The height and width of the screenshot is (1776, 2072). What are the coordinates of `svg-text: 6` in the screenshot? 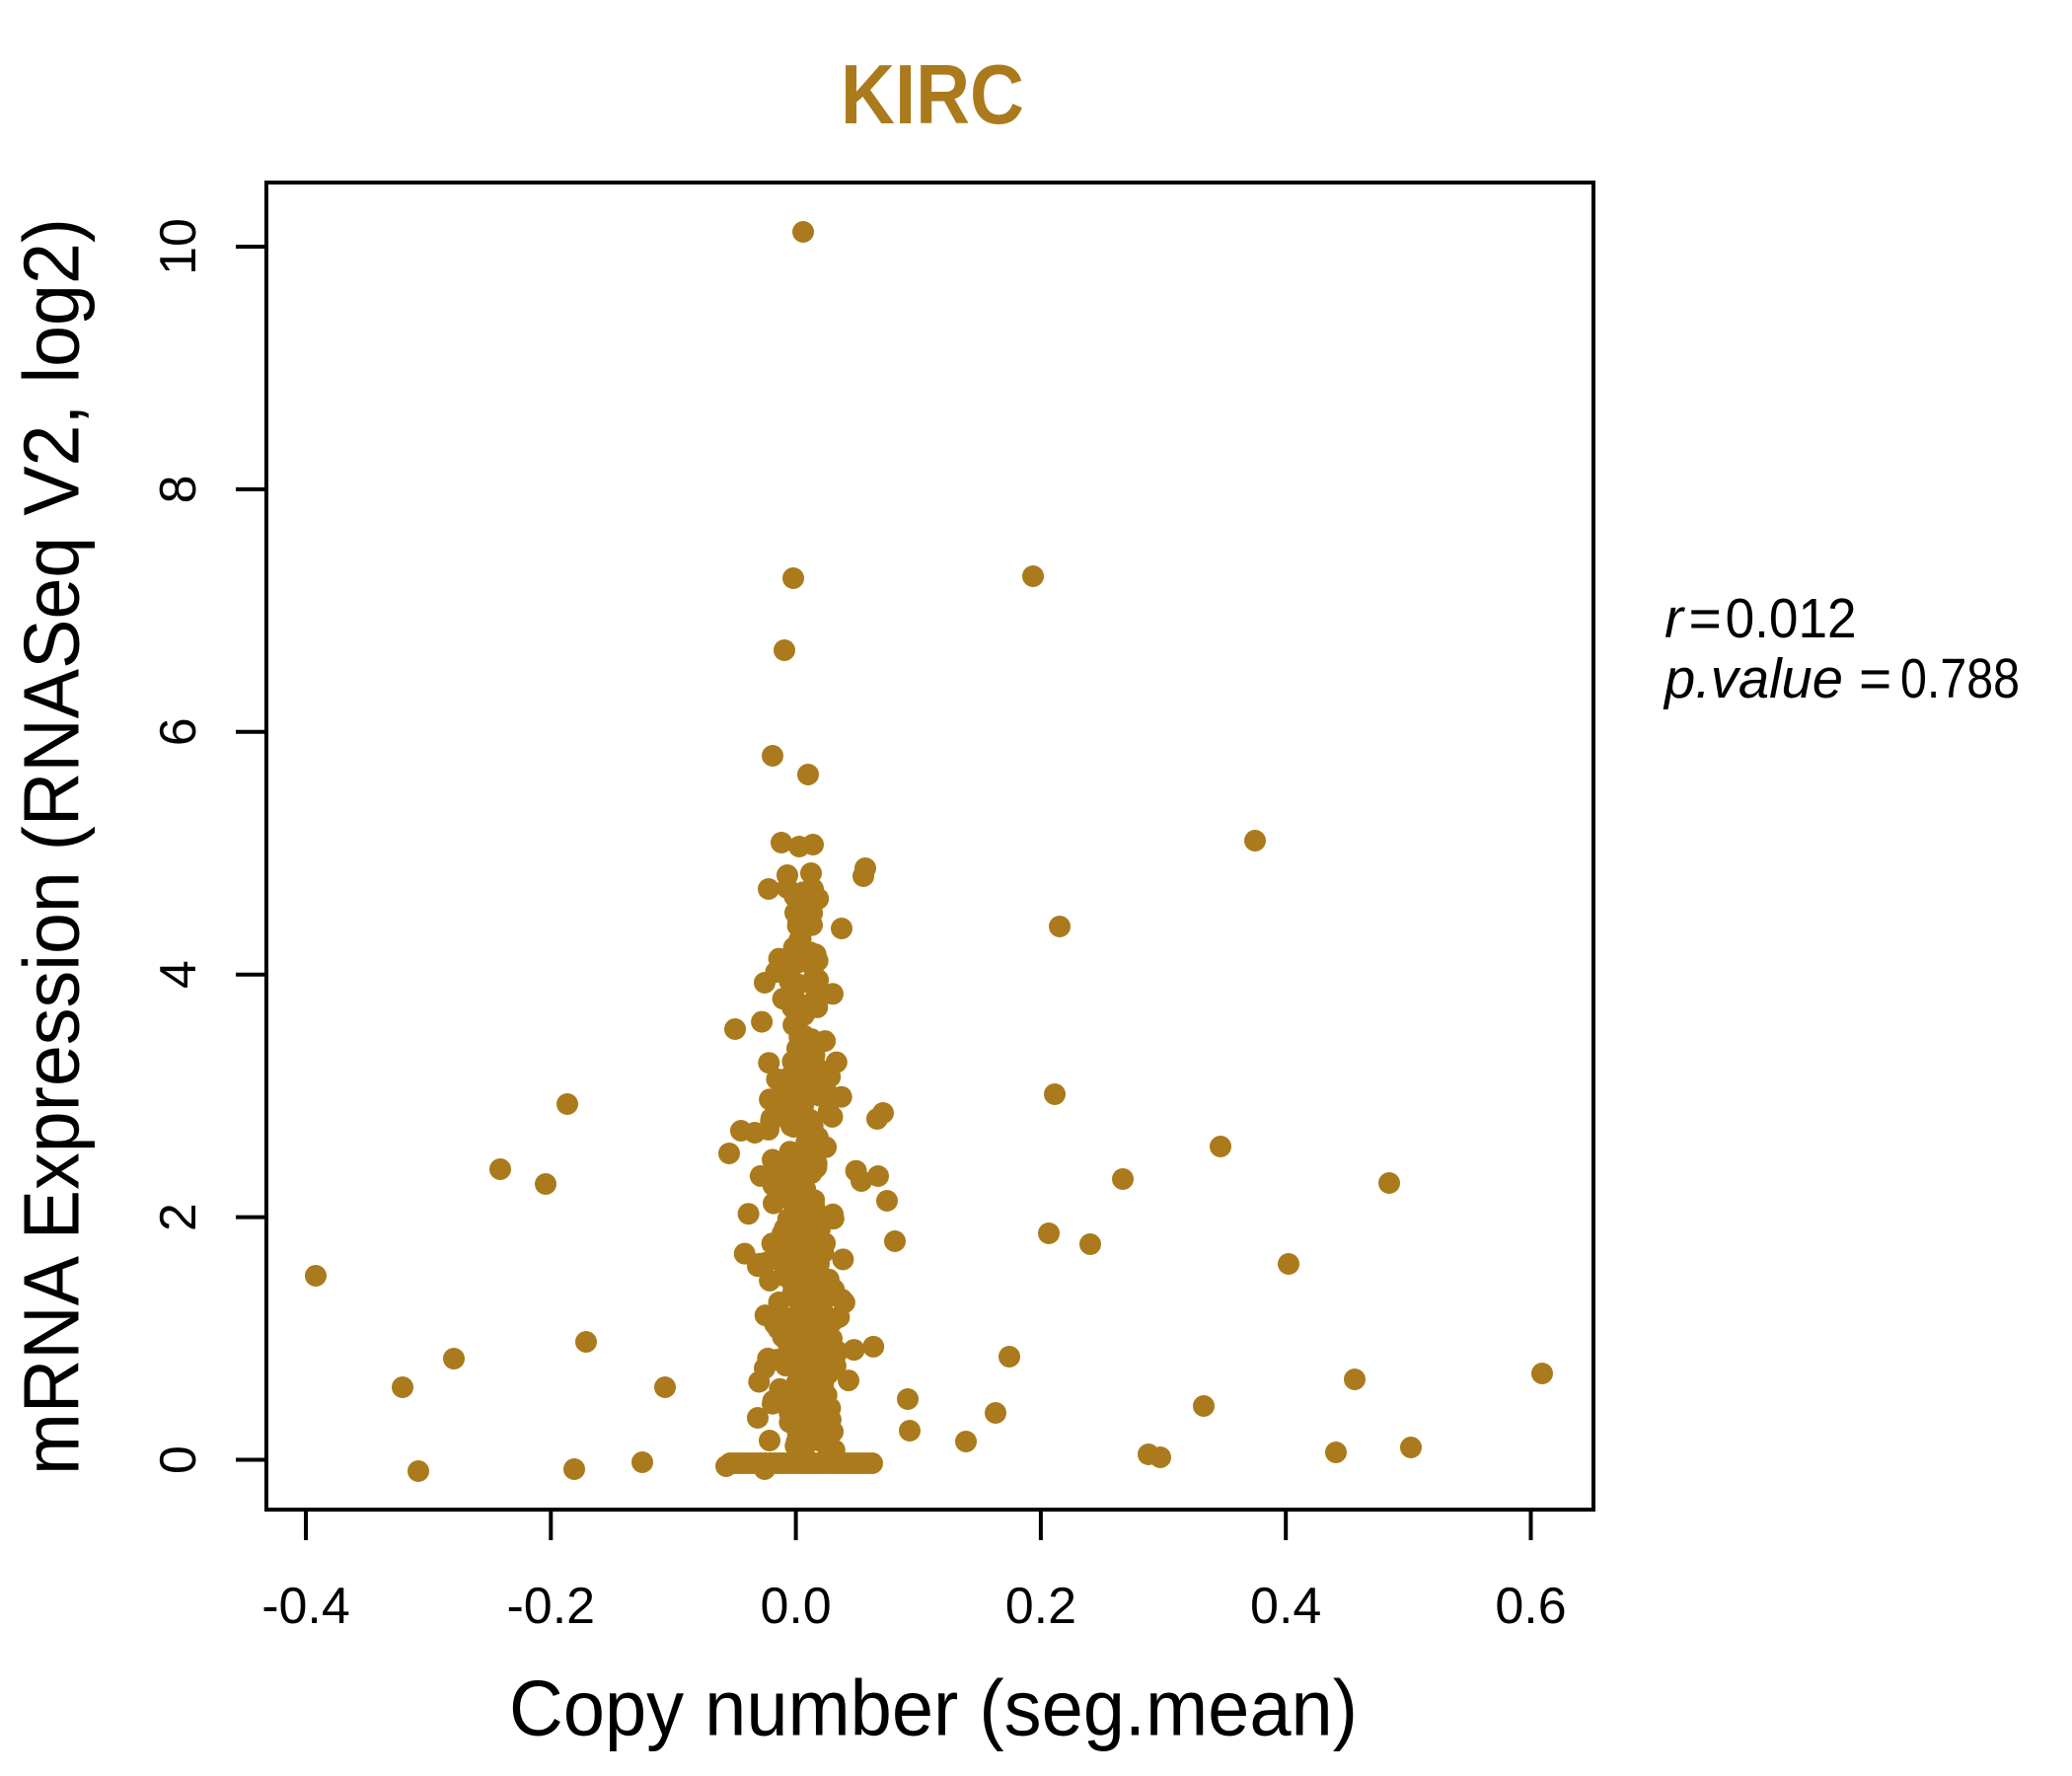 It's located at (179, 732).